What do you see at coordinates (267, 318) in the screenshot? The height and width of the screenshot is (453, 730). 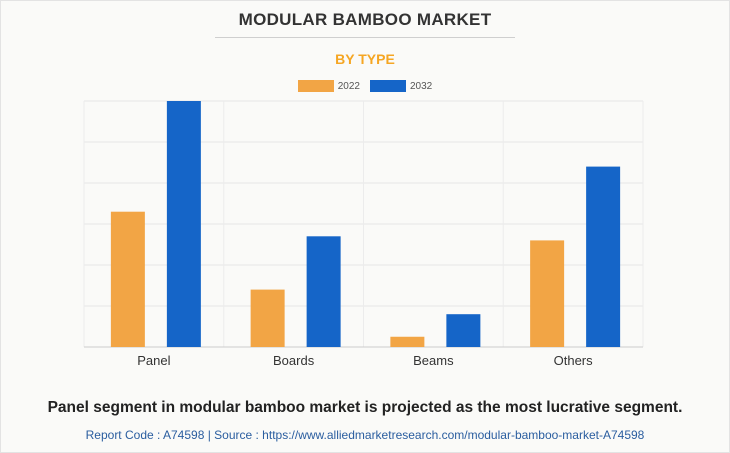 I see `bar-boards-2022` at bounding box center [267, 318].